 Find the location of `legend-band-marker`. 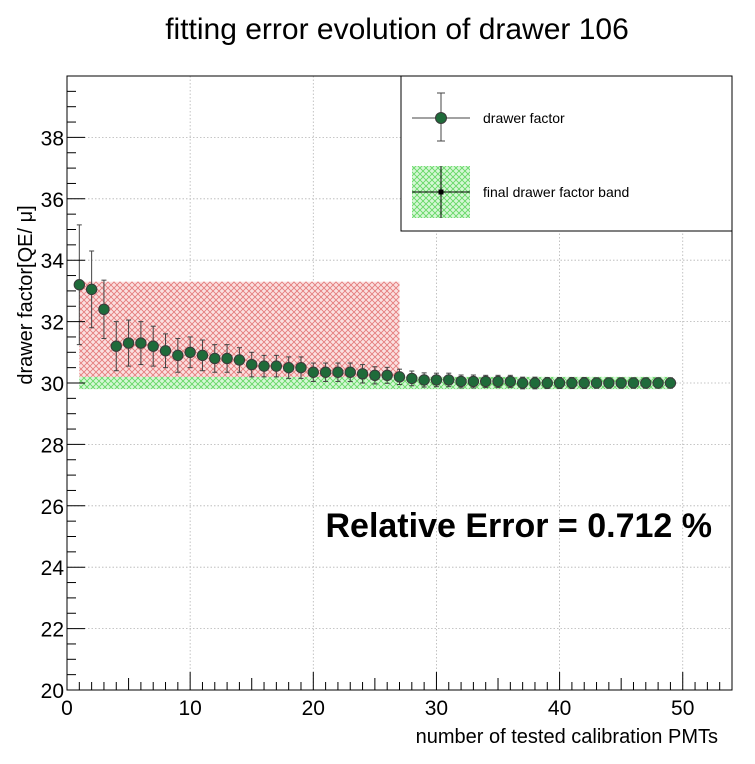

legend-band-marker is located at coordinates (441, 192).